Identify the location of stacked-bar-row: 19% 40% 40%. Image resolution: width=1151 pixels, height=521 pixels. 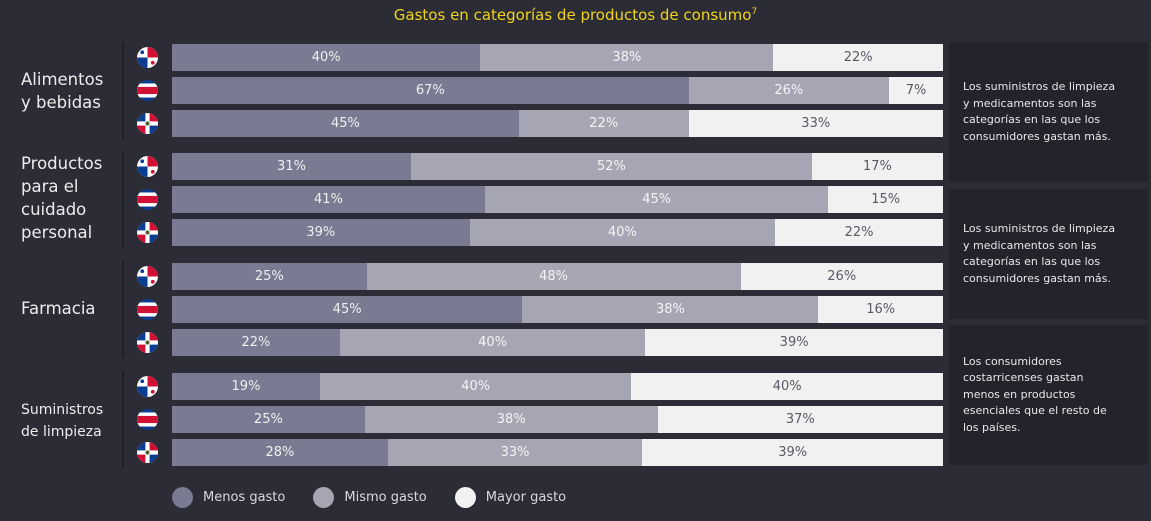
(557, 386).